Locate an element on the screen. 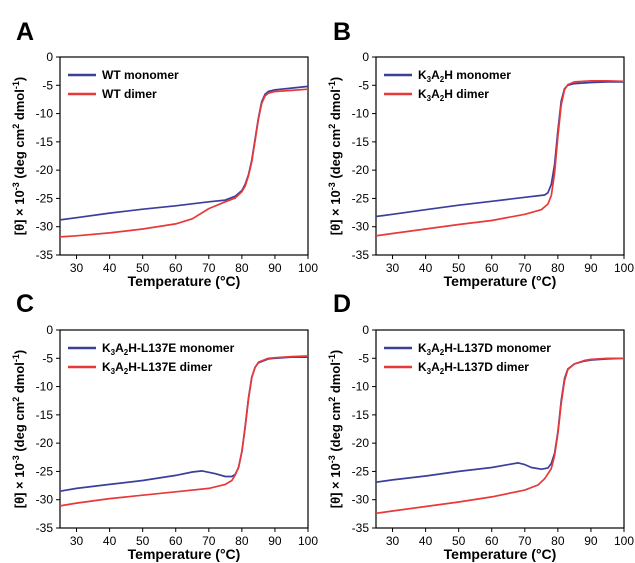  legend-entry: K3A2H-L137D monomer is located at coordinates (484, 349).